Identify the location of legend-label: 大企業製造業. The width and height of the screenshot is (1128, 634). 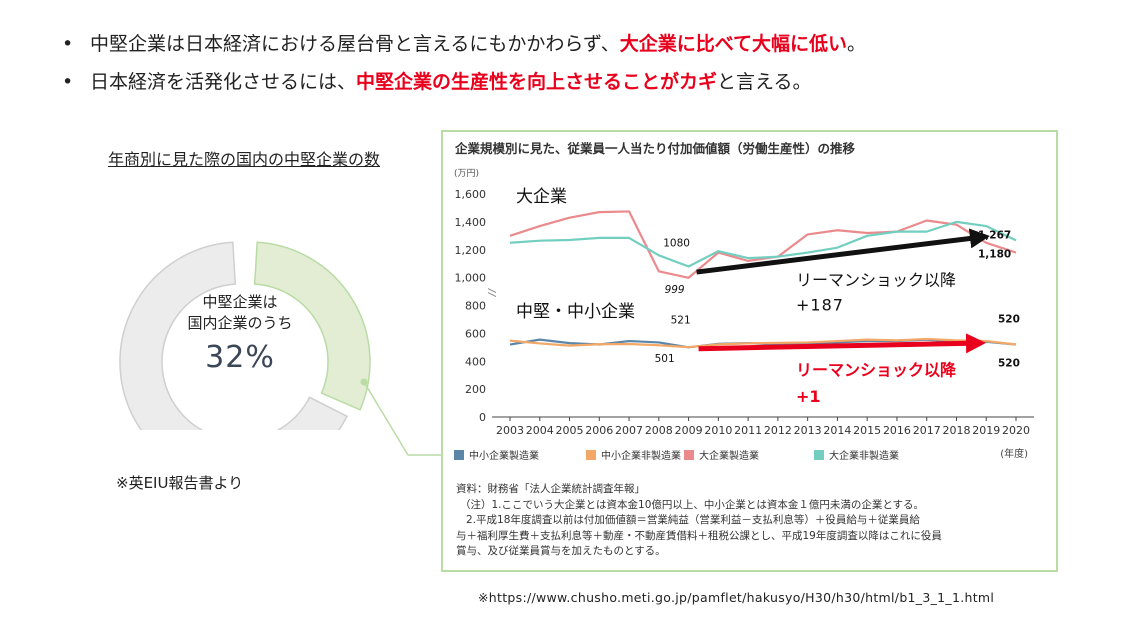
(729, 455).